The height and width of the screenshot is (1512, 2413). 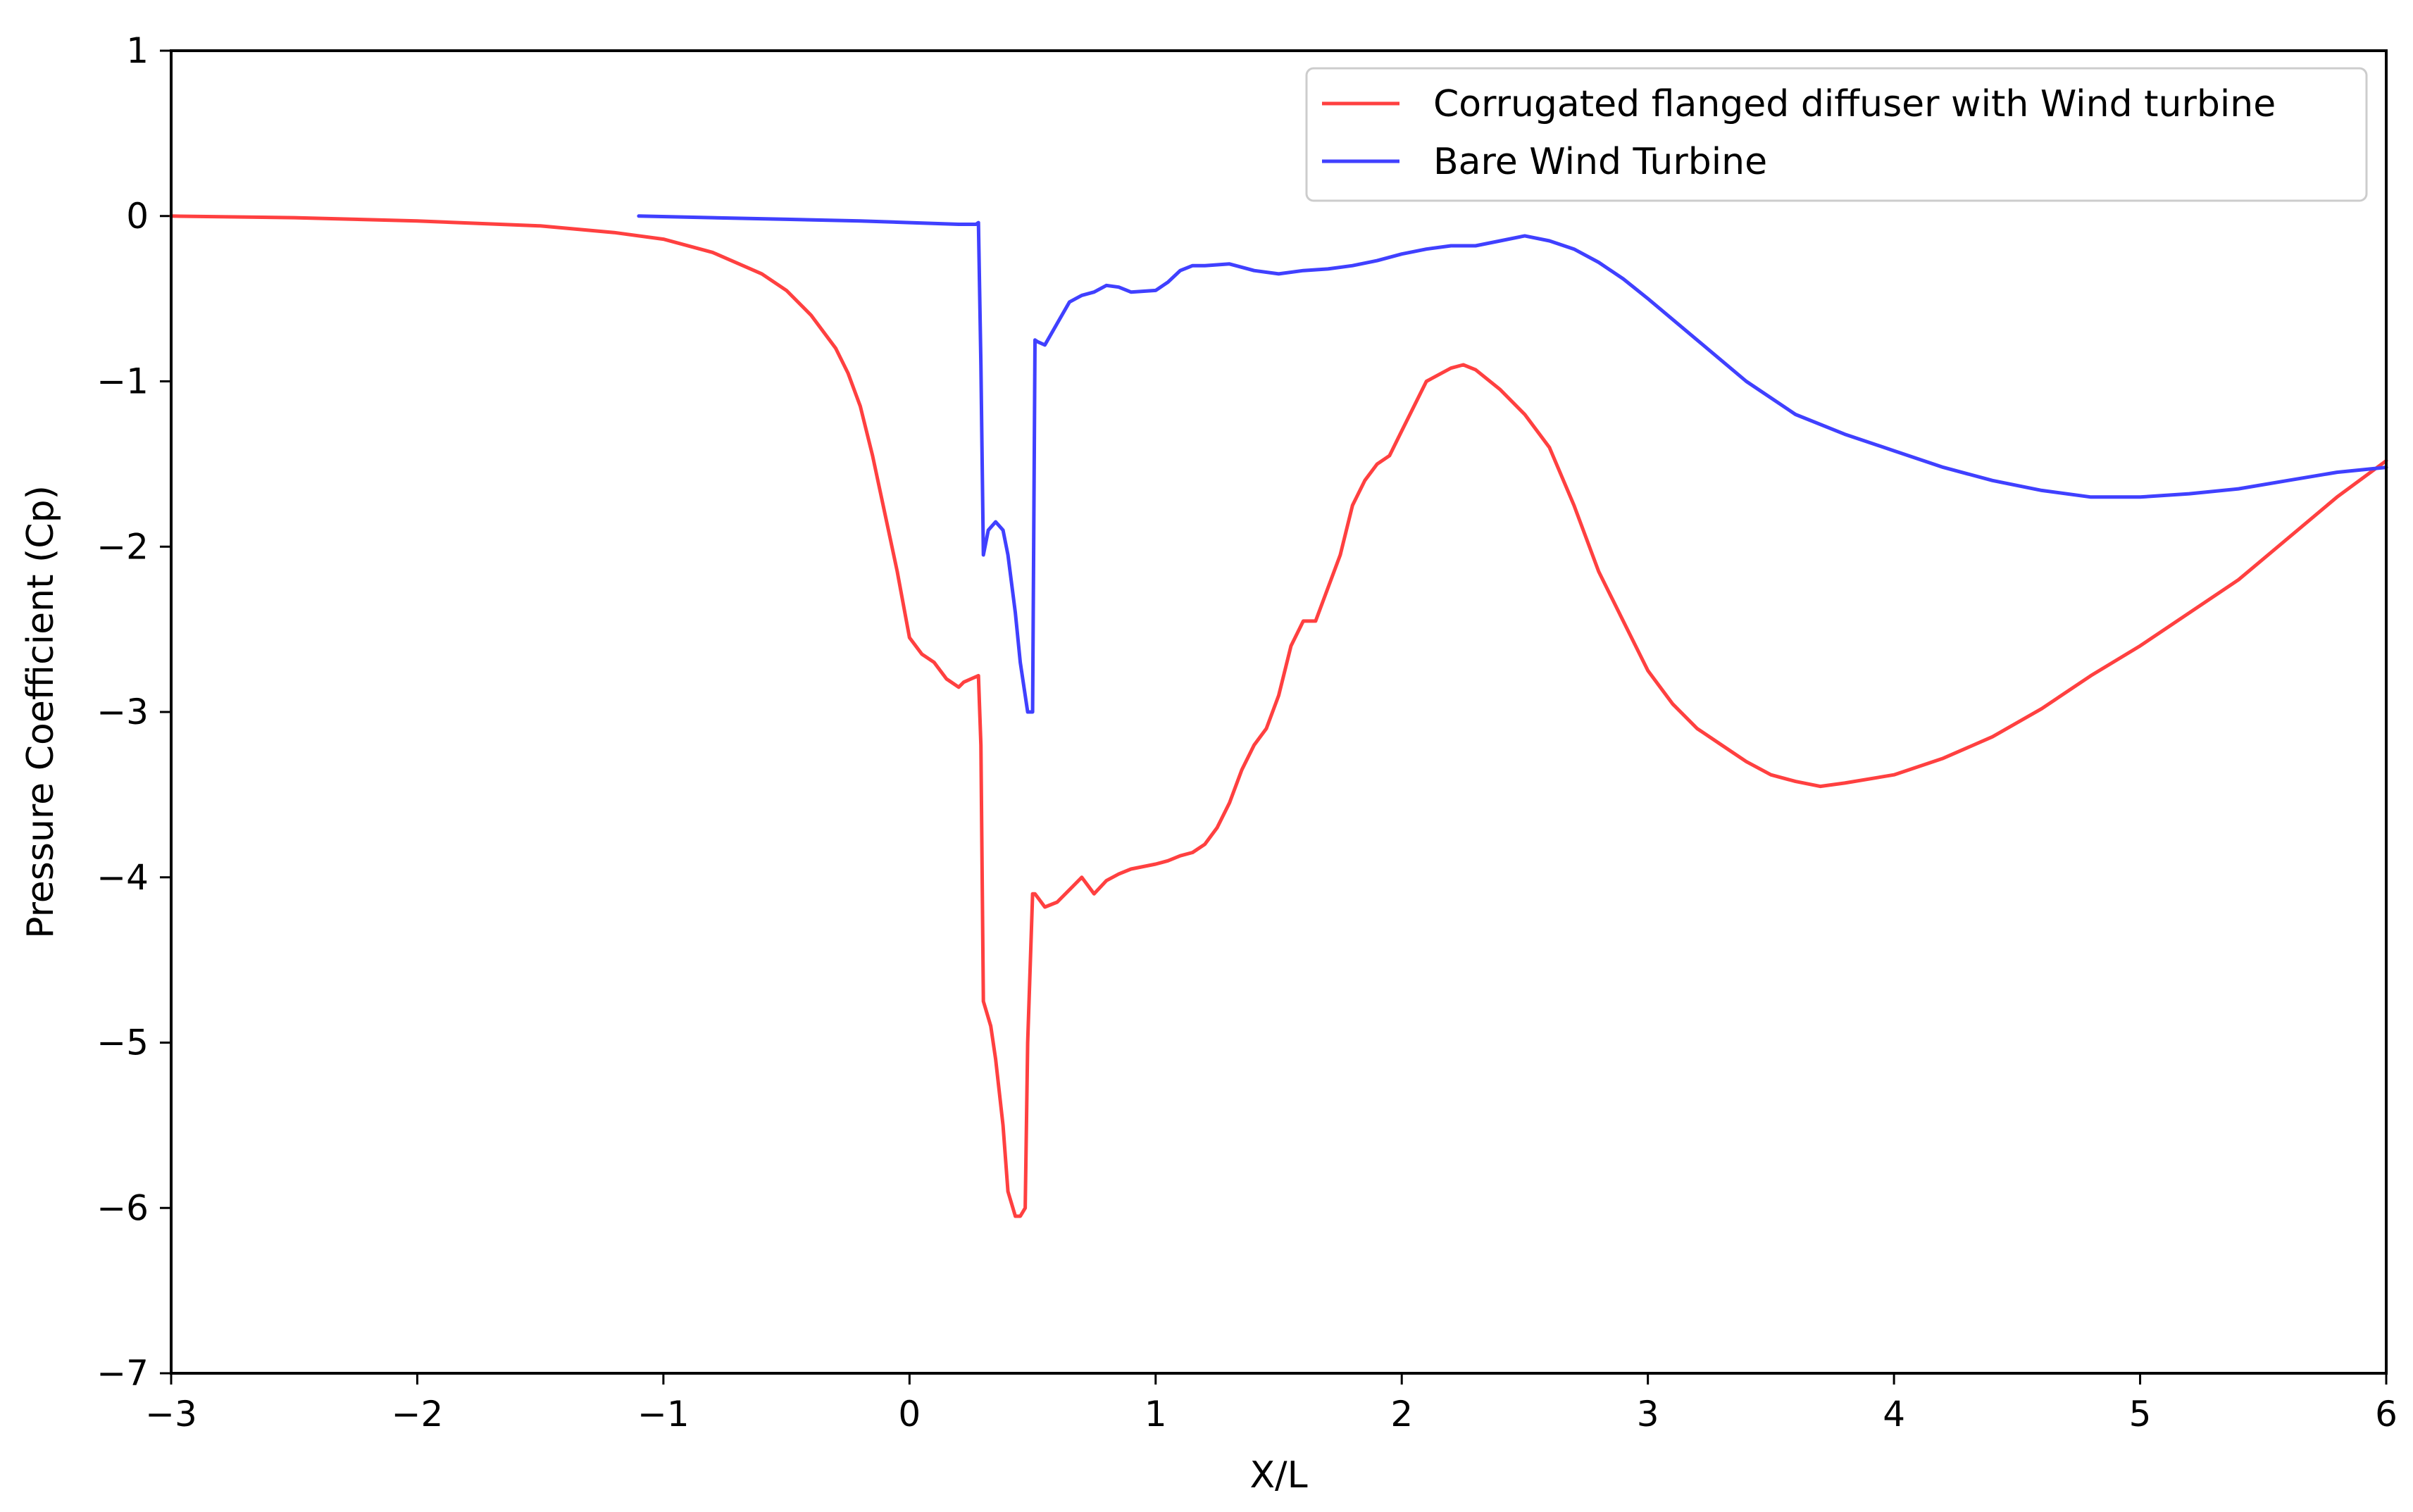 I want to click on y-tick-label: −4, so click(x=122, y=877).